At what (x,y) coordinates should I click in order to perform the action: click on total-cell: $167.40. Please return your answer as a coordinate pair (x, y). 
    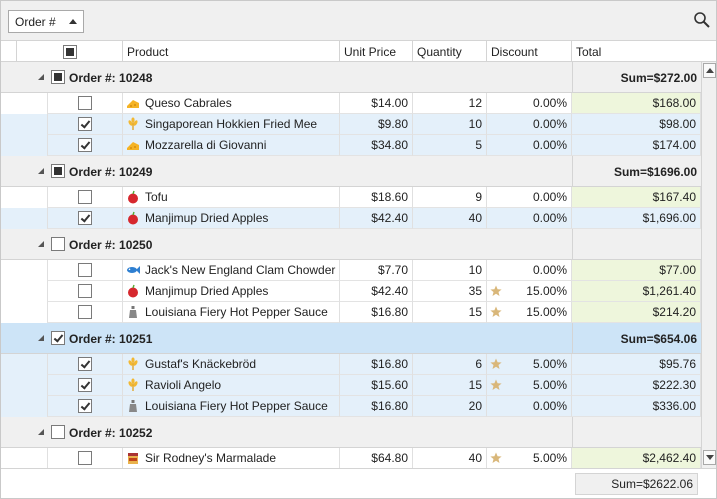
    Looking at the image, I should click on (636, 197).